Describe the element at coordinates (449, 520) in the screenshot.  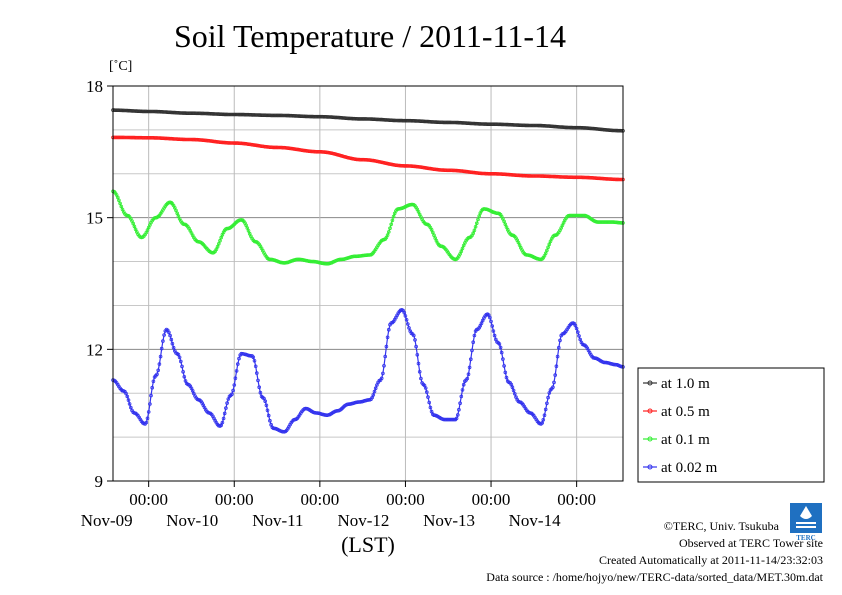
I see `x-tick-date: Nov-13` at that location.